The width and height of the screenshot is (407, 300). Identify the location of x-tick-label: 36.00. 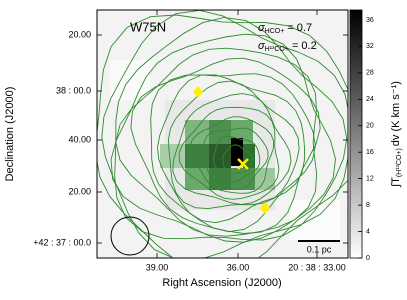
(238, 267).